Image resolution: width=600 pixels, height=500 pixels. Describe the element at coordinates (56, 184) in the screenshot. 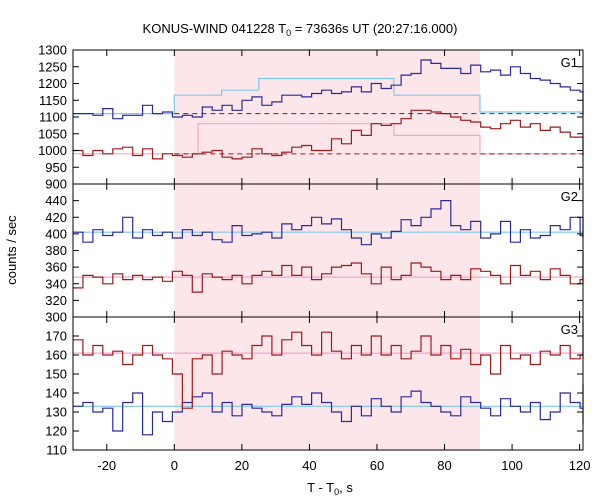

I see `panel-g1-y-tick-label-bottom: 900` at that location.